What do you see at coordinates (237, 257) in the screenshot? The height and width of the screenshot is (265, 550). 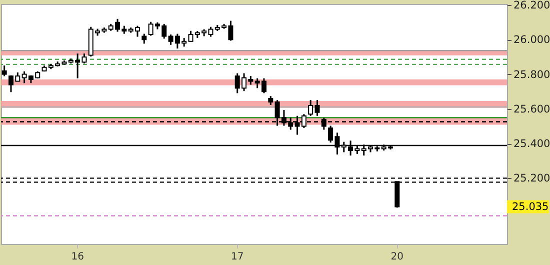 I see `x-tick-label: 17` at bounding box center [237, 257].